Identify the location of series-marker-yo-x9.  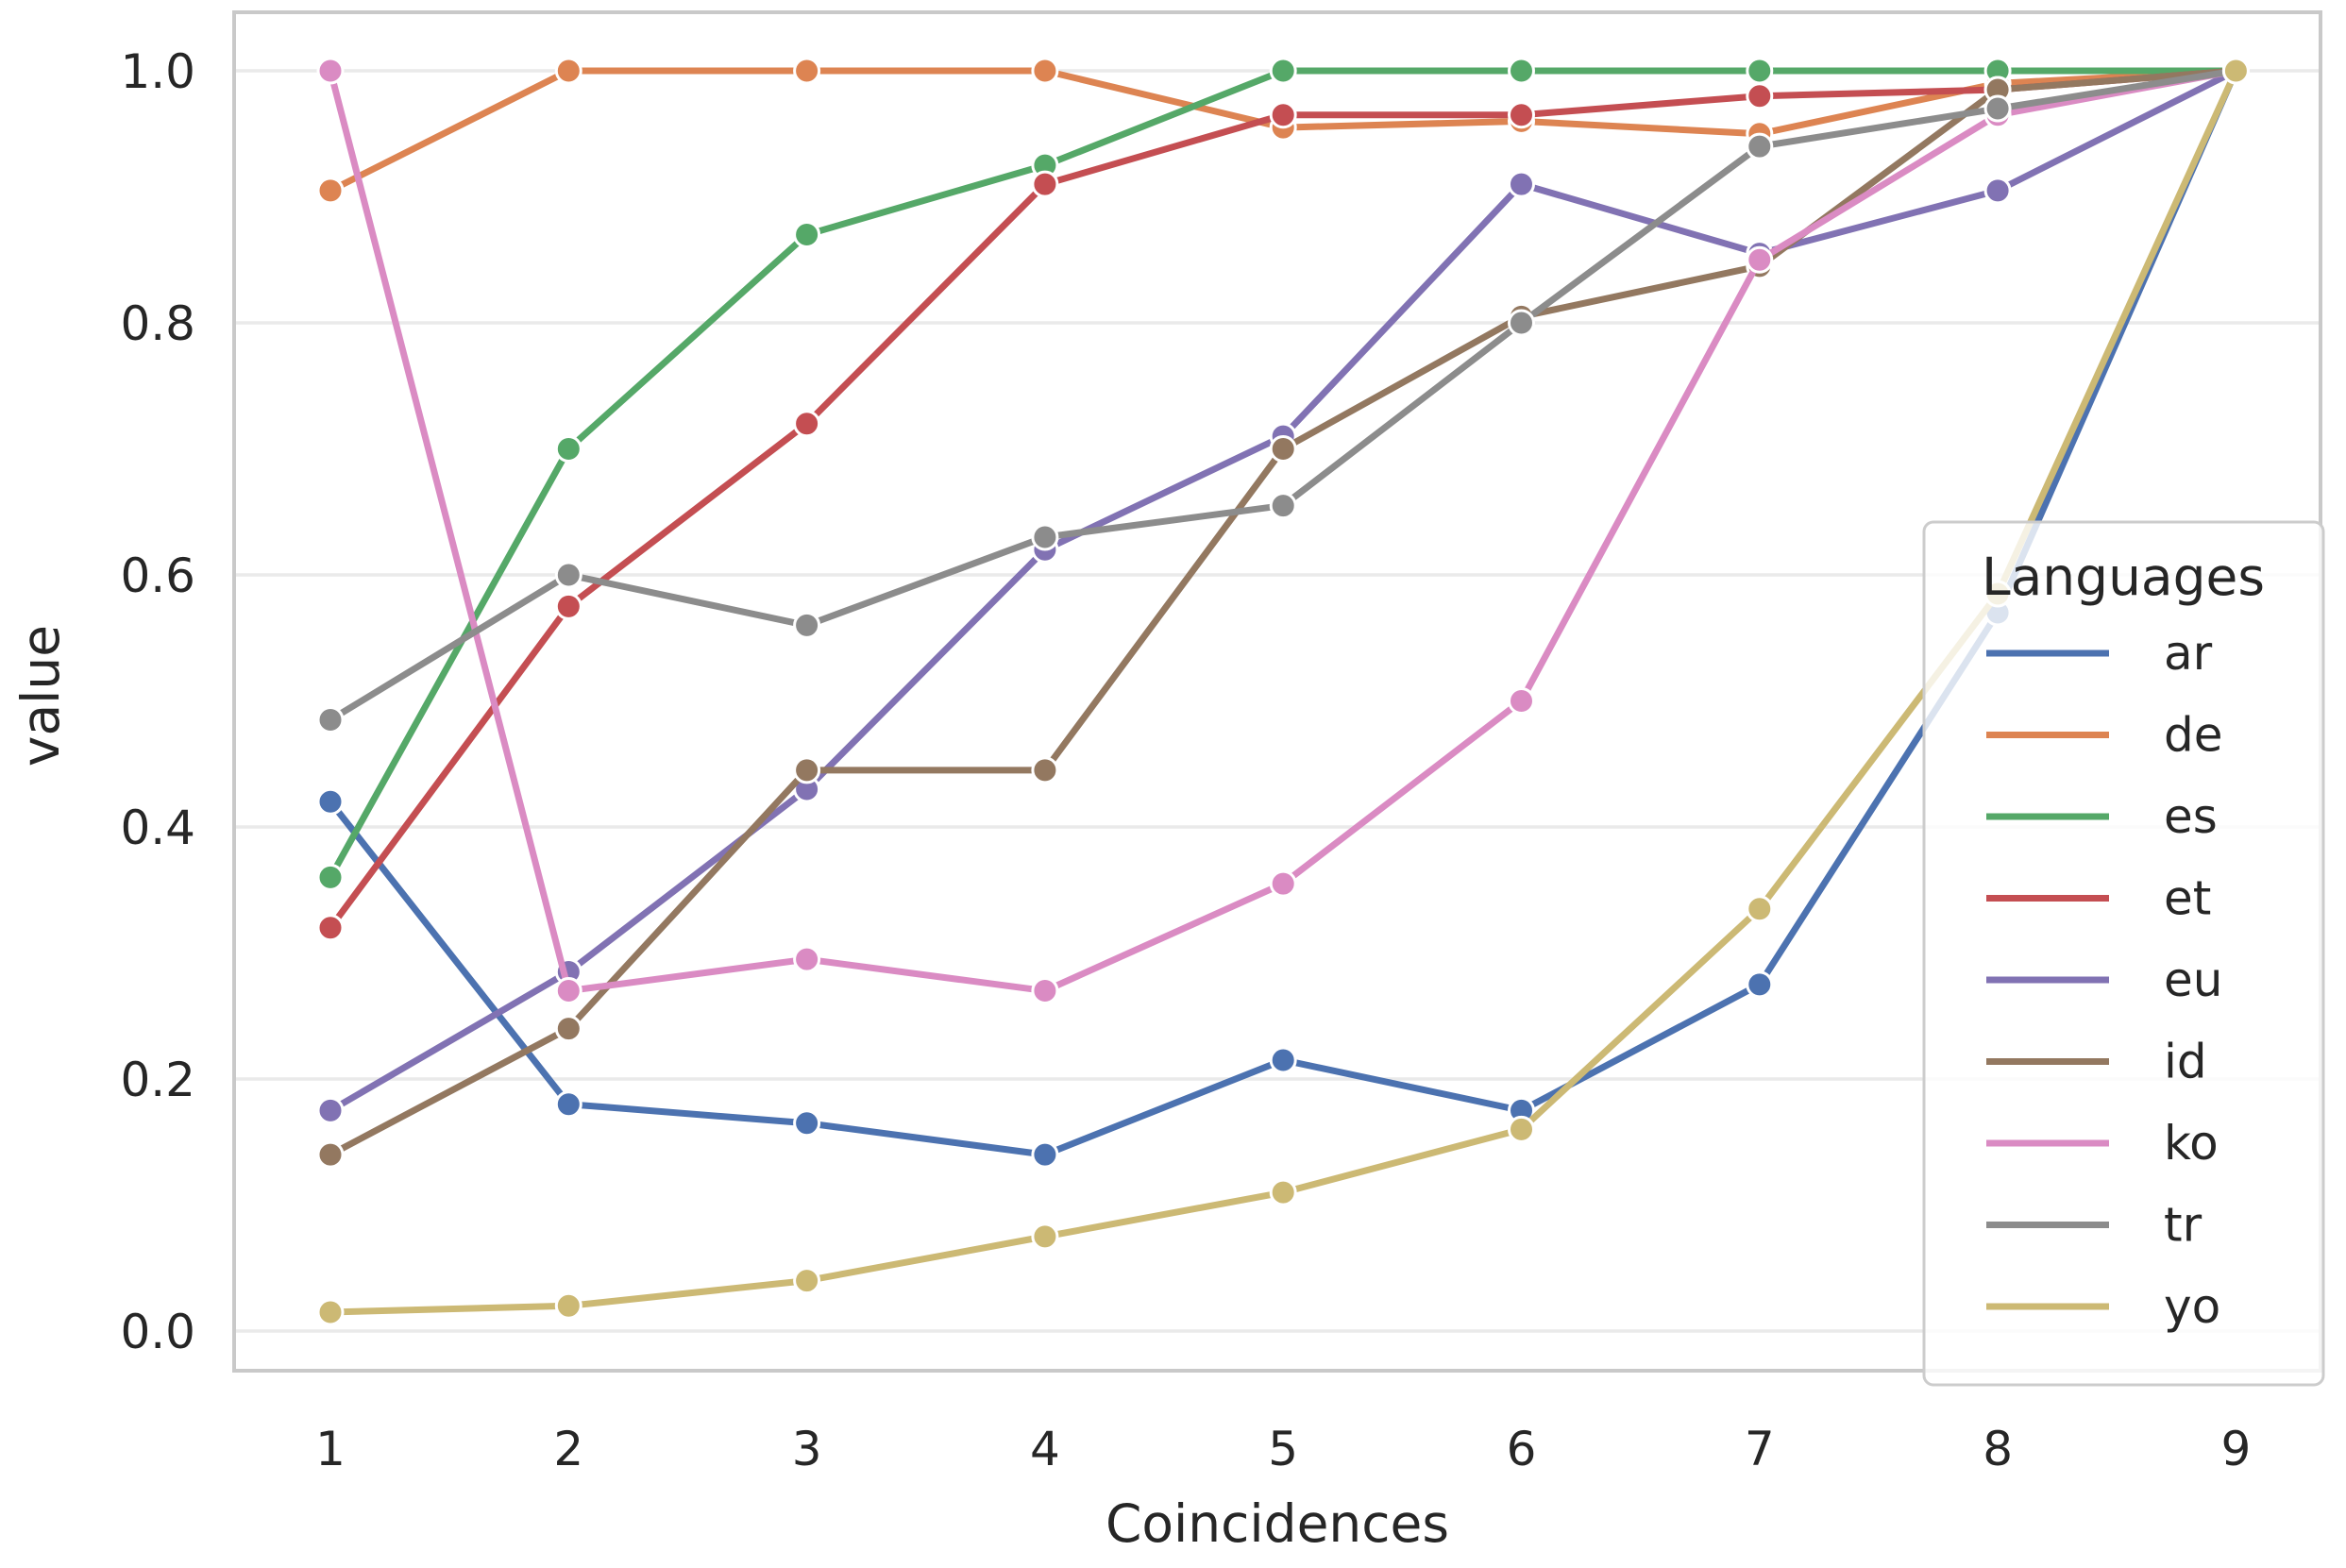
(2235, 71).